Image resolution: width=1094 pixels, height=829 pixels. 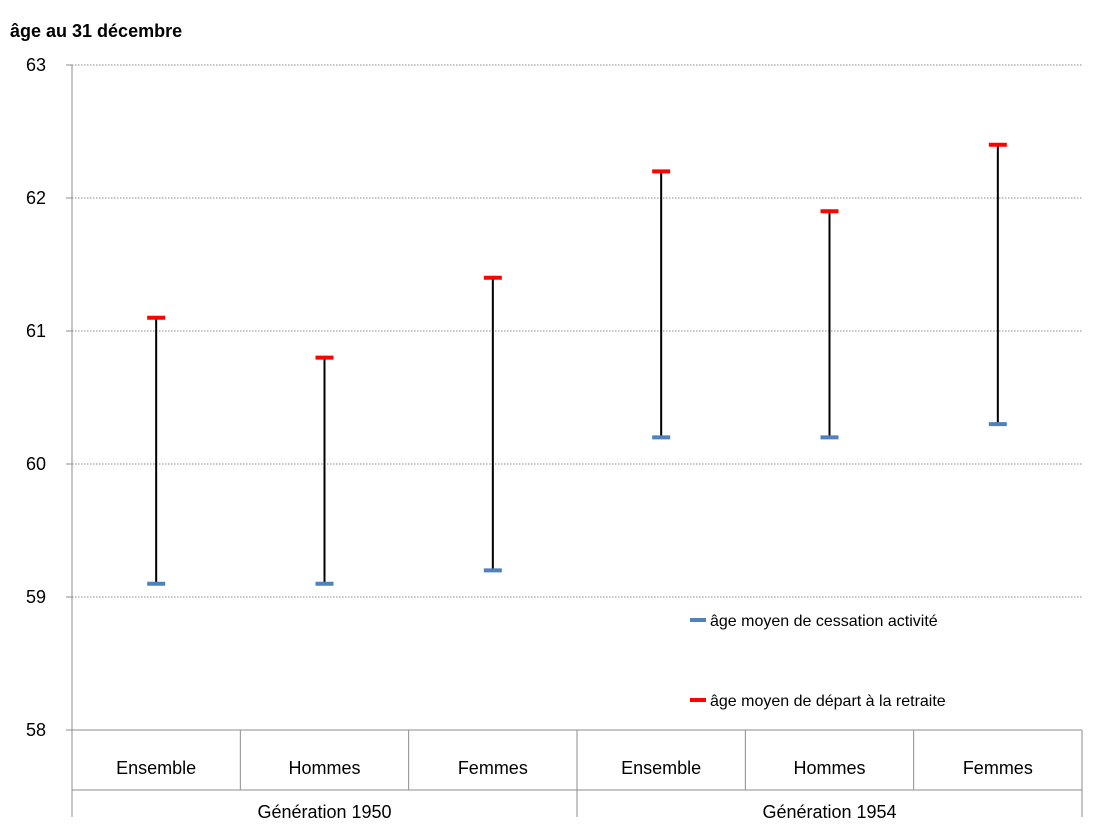 What do you see at coordinates (36, 597) in the screenshot?
I see `y-tick-label: 59` at bounding box center [36, 597].